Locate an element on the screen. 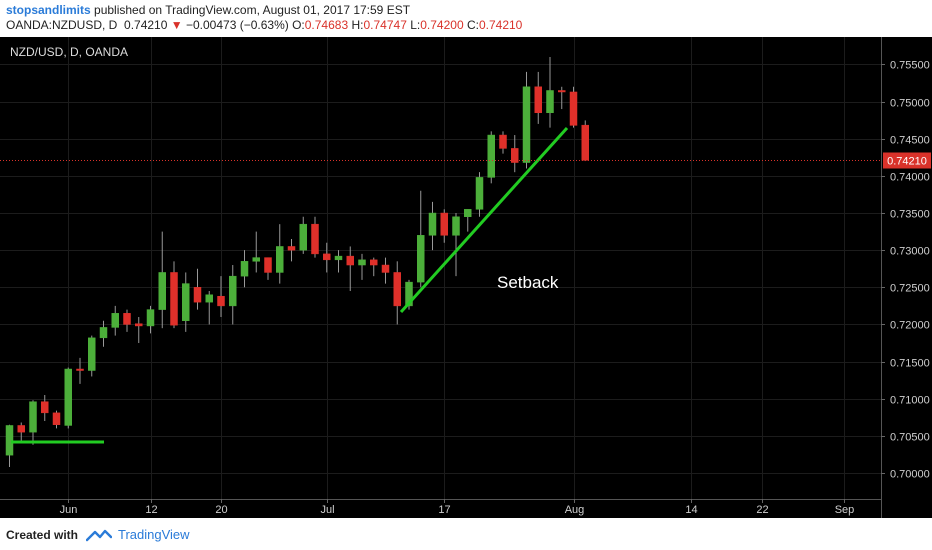  time-tick-label: 14 is located at coordinates (691, 510).